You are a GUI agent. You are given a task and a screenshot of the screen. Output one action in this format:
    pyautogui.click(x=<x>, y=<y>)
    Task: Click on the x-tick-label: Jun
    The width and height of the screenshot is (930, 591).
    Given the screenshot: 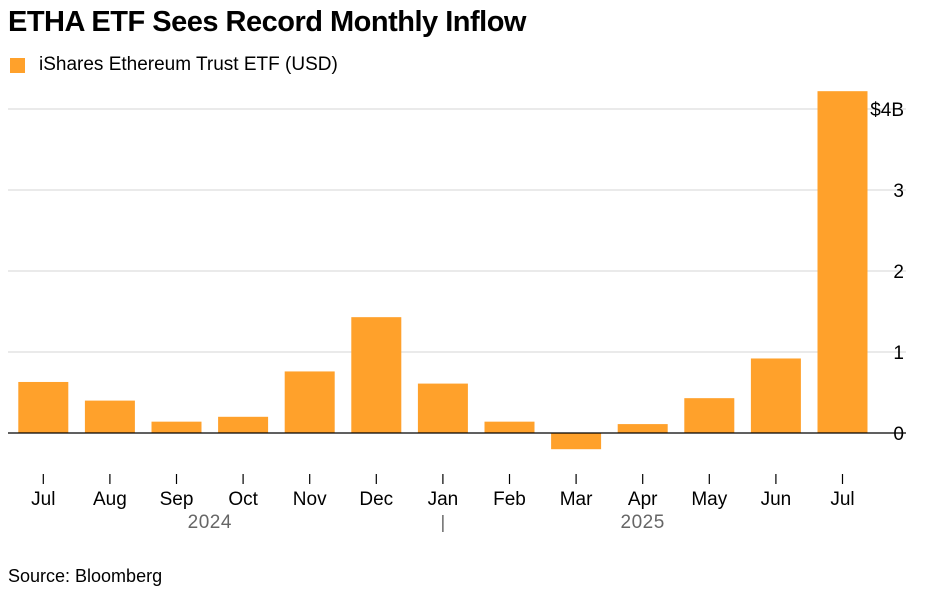 What is the action you would take?
    pyautogui.click(x=776, y=499)
    